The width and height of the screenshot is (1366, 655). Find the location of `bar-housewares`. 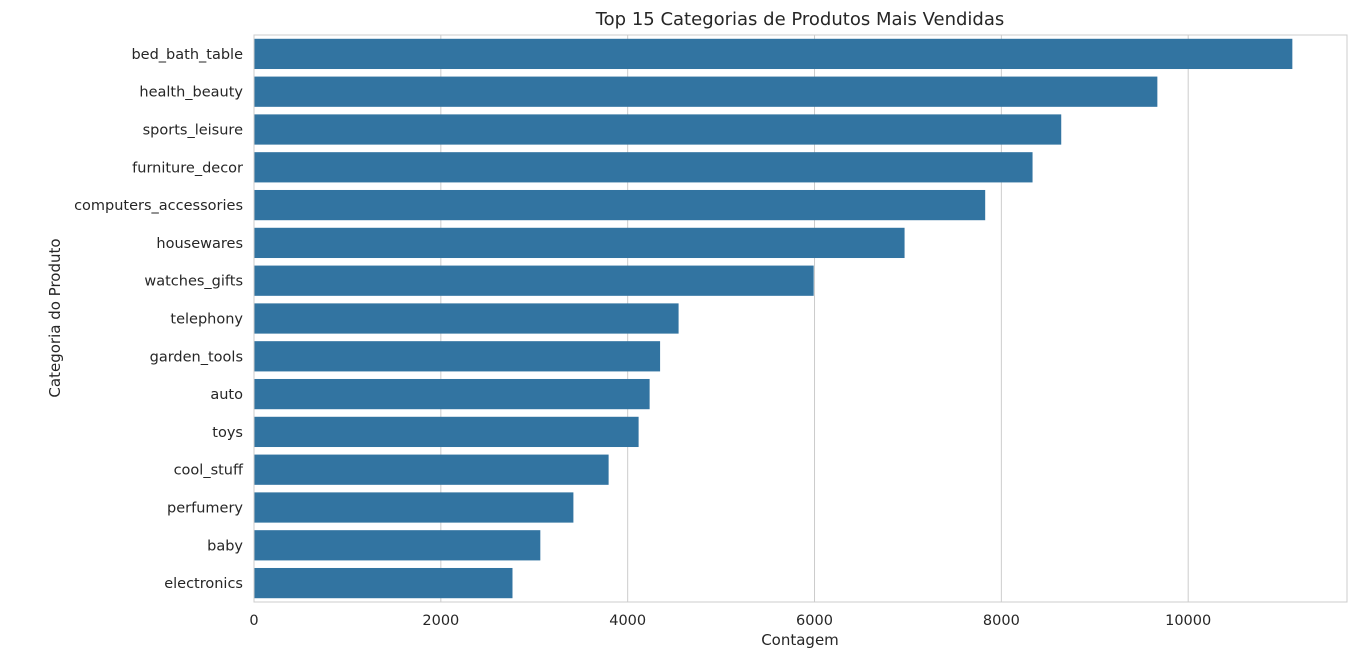

bar-housewares is located at coordinates (579, 243).